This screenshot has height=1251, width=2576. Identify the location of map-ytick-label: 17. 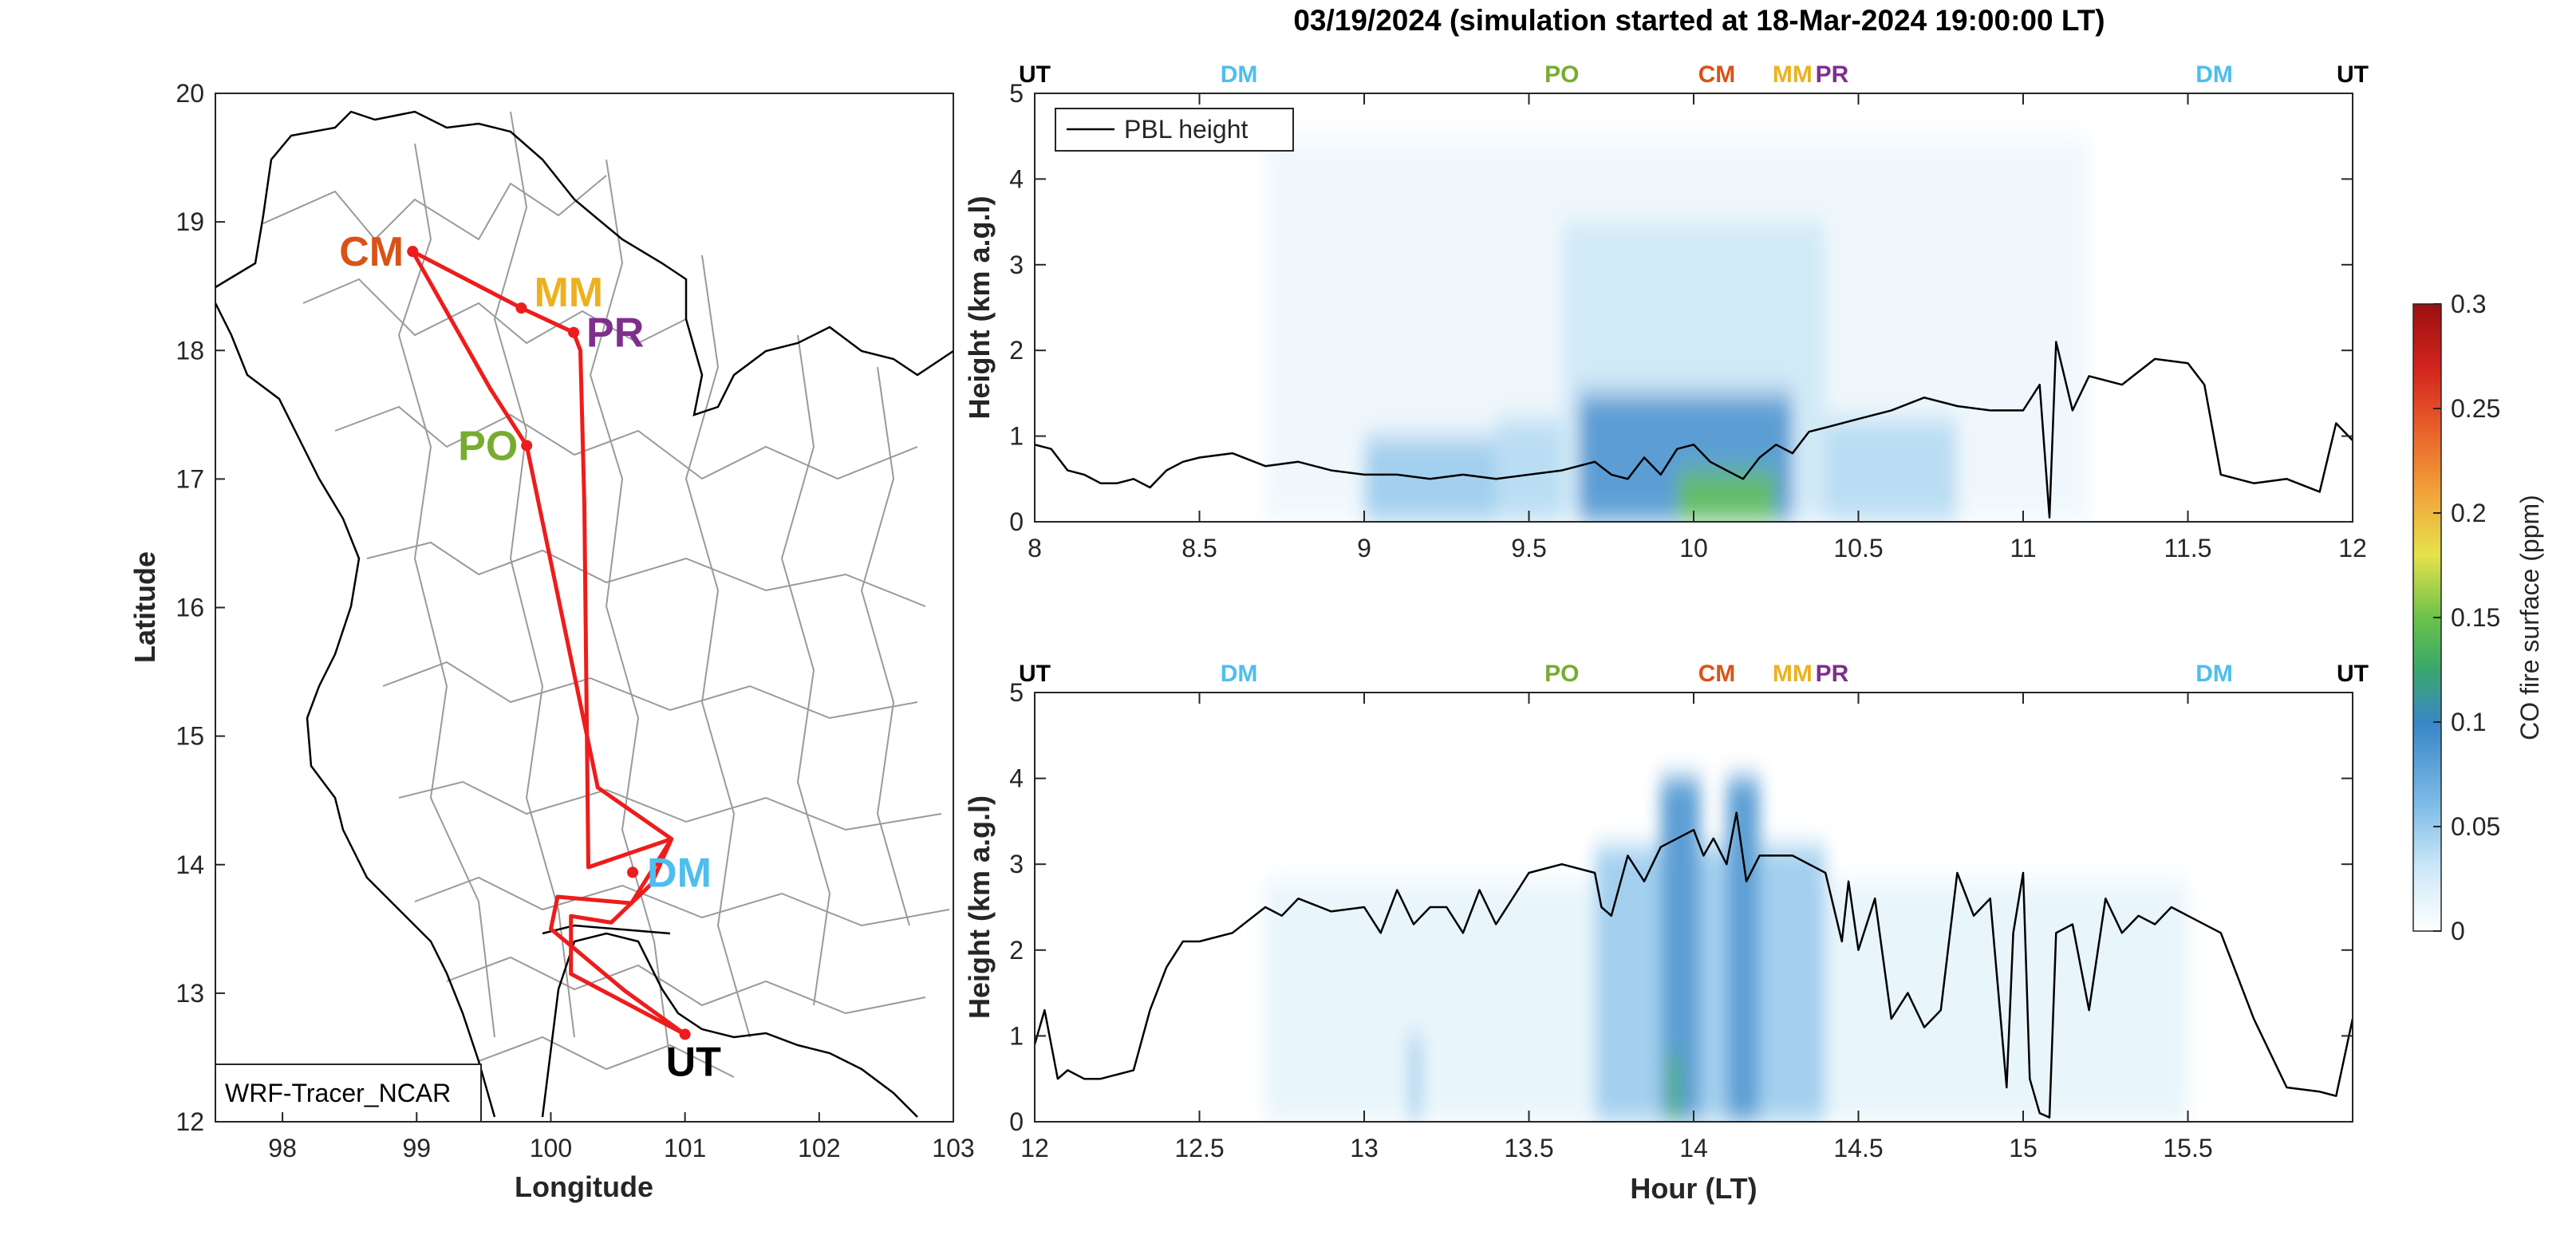
(190, 478).